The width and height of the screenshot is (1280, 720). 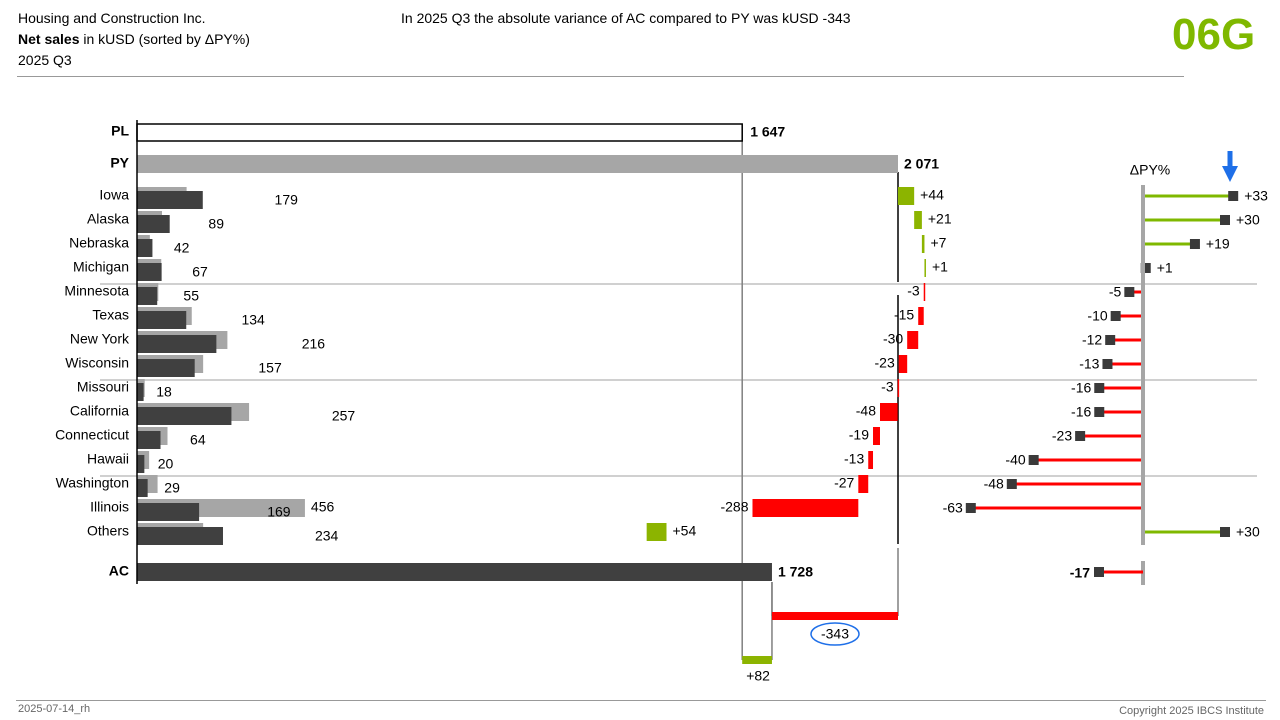 I want to click on ac-bar-illinois, so click(x=168, y=512).